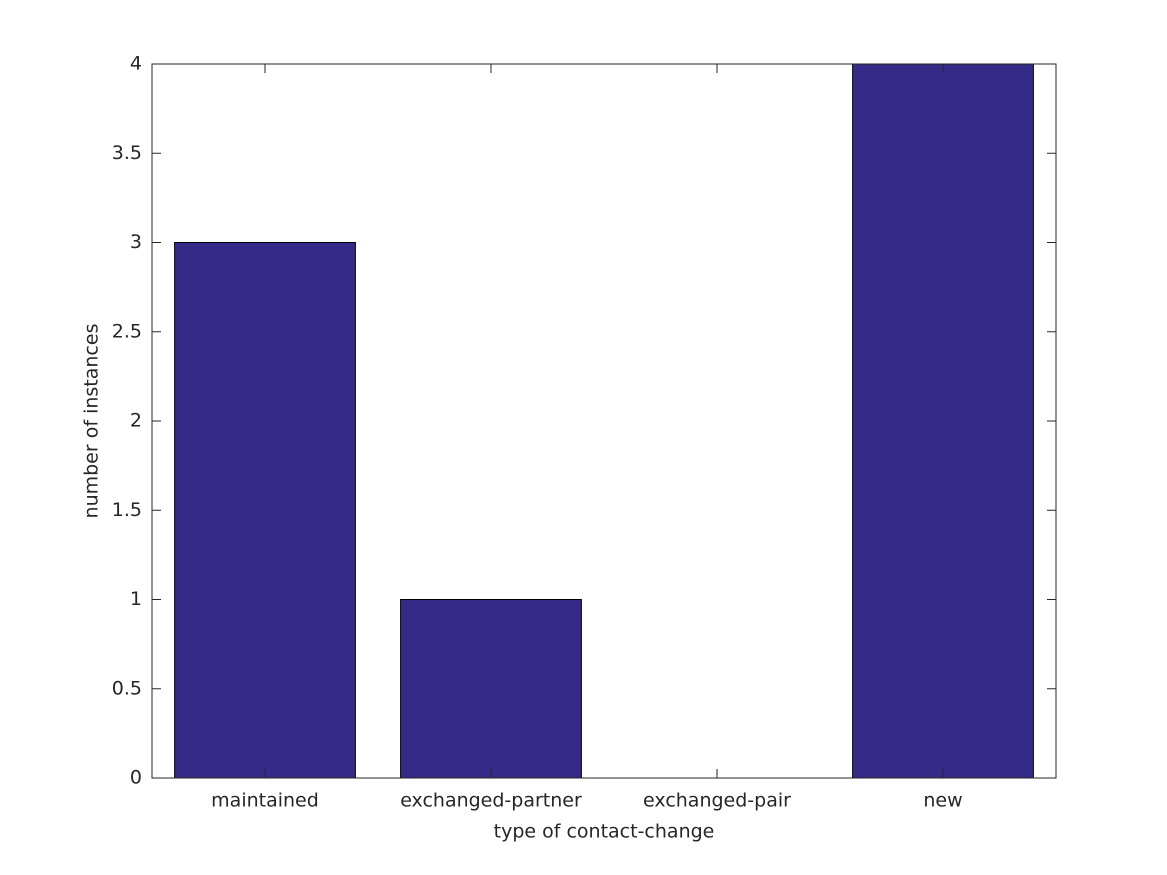 The width and height of the screenshot is (1167, 875). Describe the element at coordinates (136, 421) in the screenshot. I see `y-tick-label: 2` at that location.